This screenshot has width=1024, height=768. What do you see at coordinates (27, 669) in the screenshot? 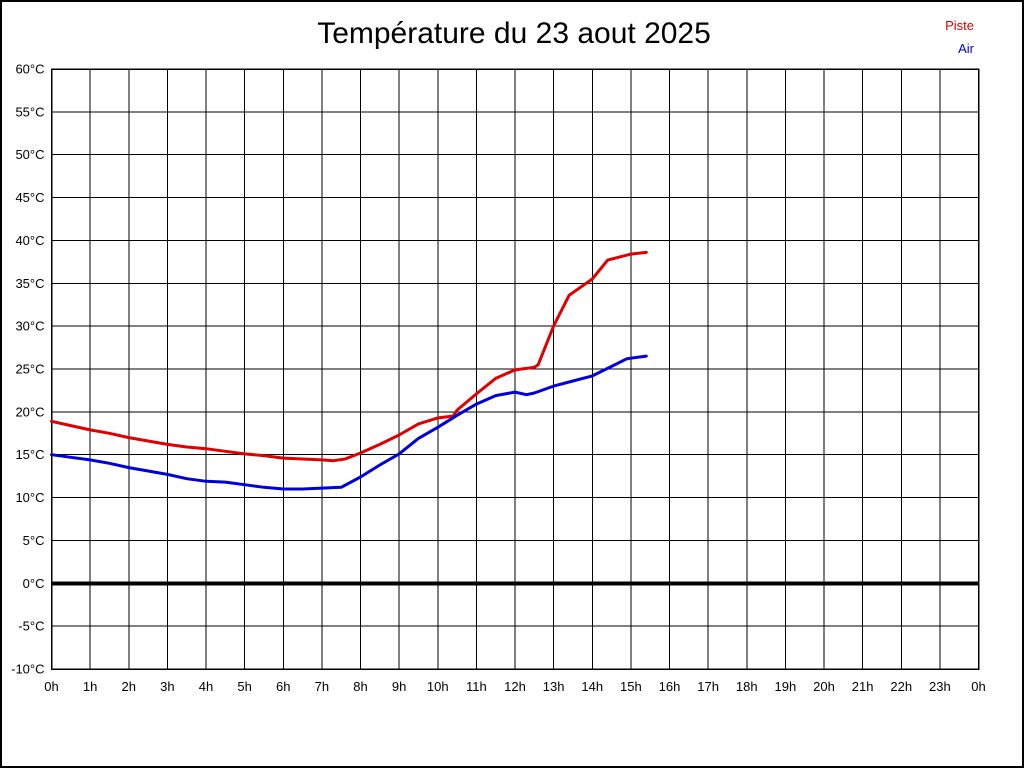
I see `y-tick-label: -10°C` at bounding box center [27, 669].